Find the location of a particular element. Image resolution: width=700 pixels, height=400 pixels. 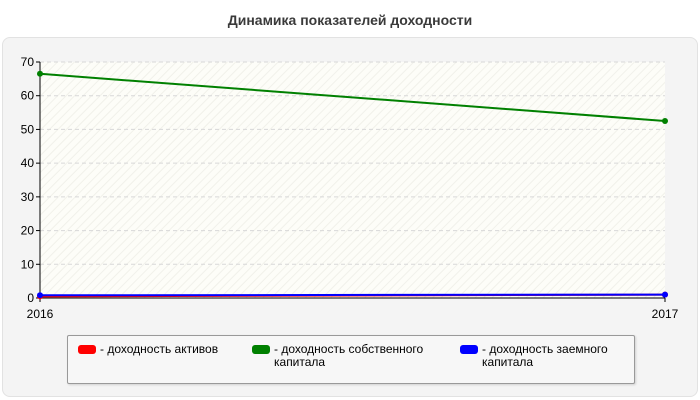

x-tick-label-2017: 2017 is located at coordinates (665, 314).